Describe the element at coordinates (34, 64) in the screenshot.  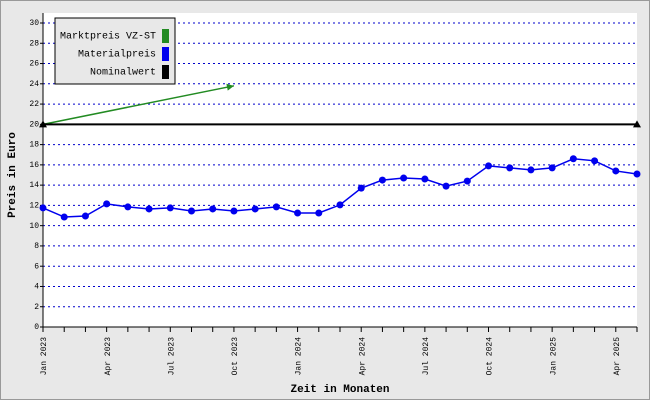
I see `y-tick-label: 26` at that location.